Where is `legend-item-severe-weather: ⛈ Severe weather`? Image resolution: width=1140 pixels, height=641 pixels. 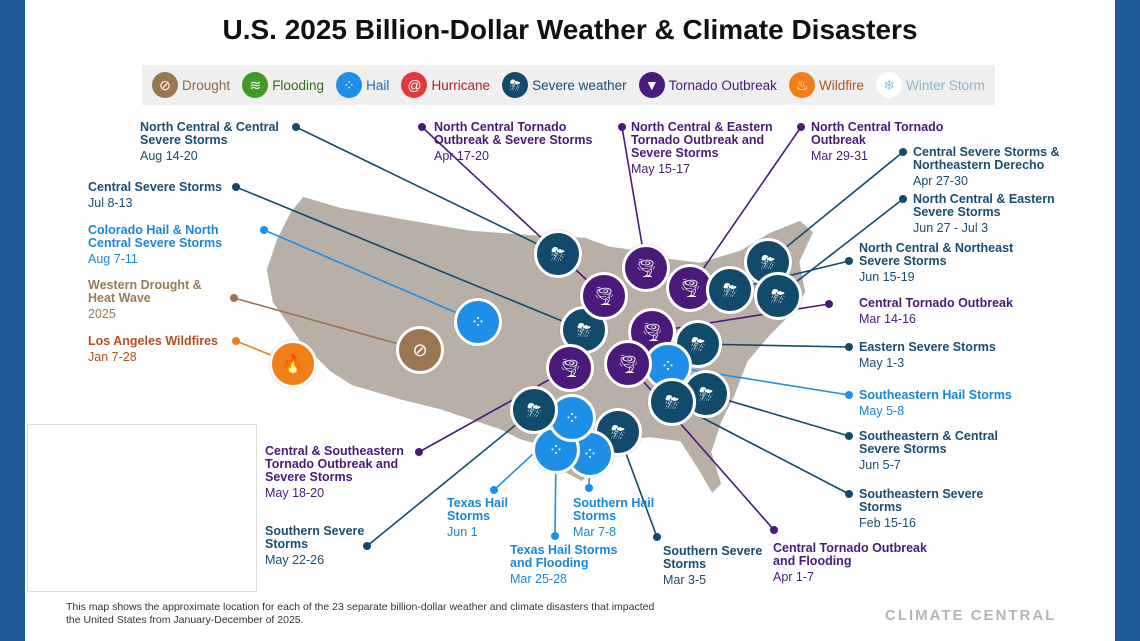 legend-item-severe-weather: ⛈ Severe weather is located at coordinates (564, 85).